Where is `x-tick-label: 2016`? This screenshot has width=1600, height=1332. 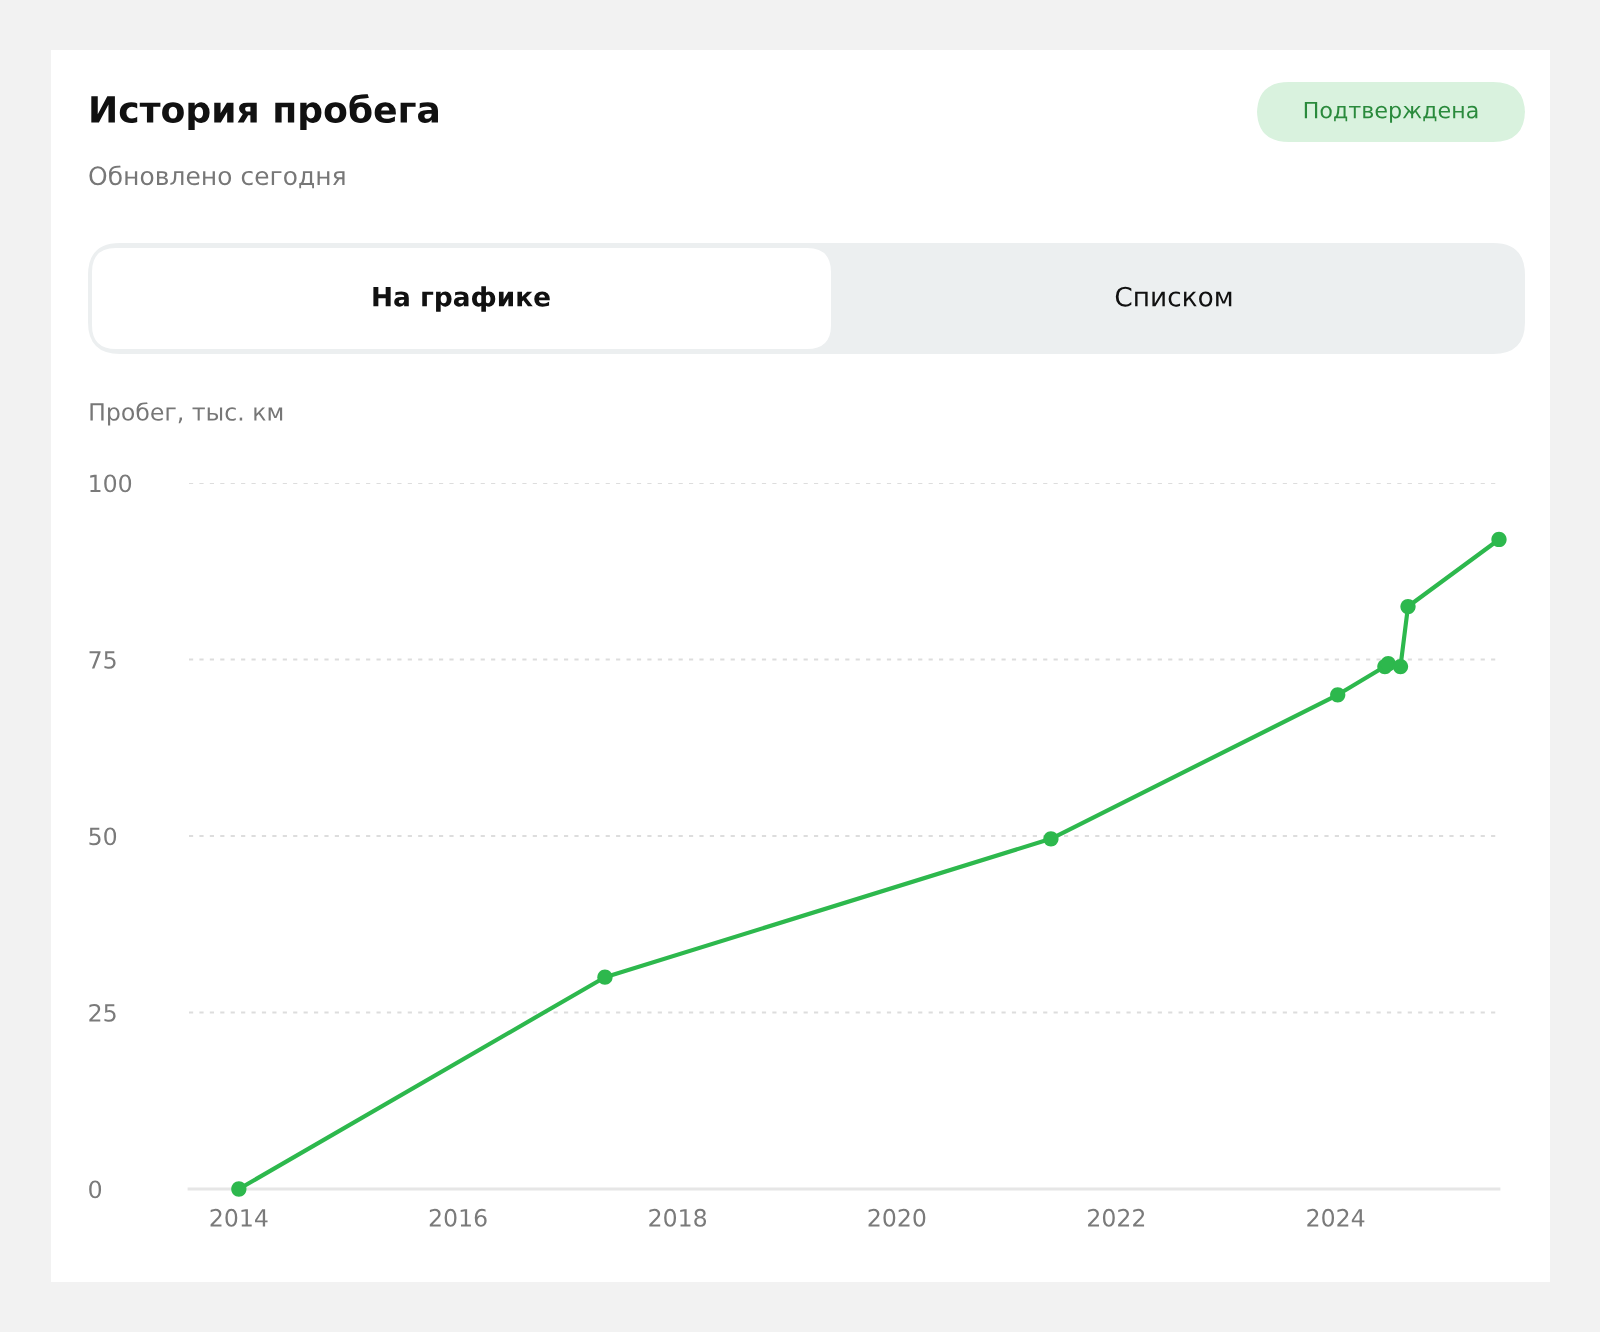 x-tick-label: 2016 is located at coordinates (458, 1217).